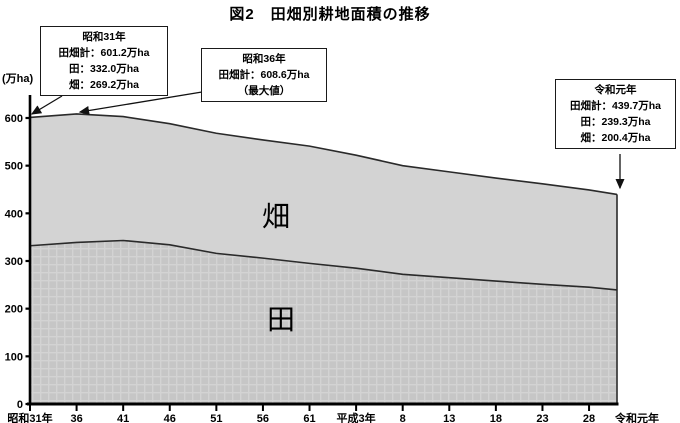 The width and height of the screenshot is (680, 423). What do you see at coordinates (14, 357) in the screenshot?
I see `y-tick-label: 100` at bounding box center [14, 357].